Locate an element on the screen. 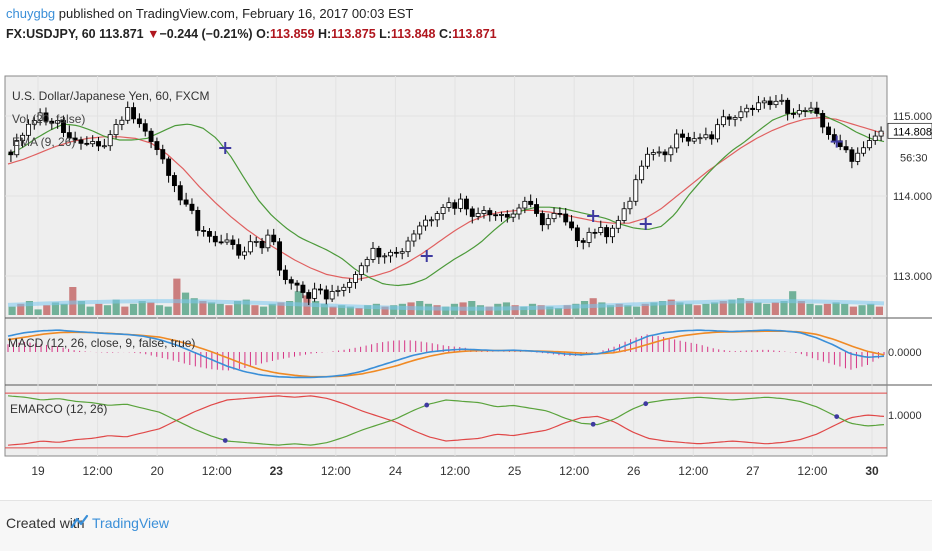  tradingview-brand-link: TradingView is located at coordinates (131, 523).